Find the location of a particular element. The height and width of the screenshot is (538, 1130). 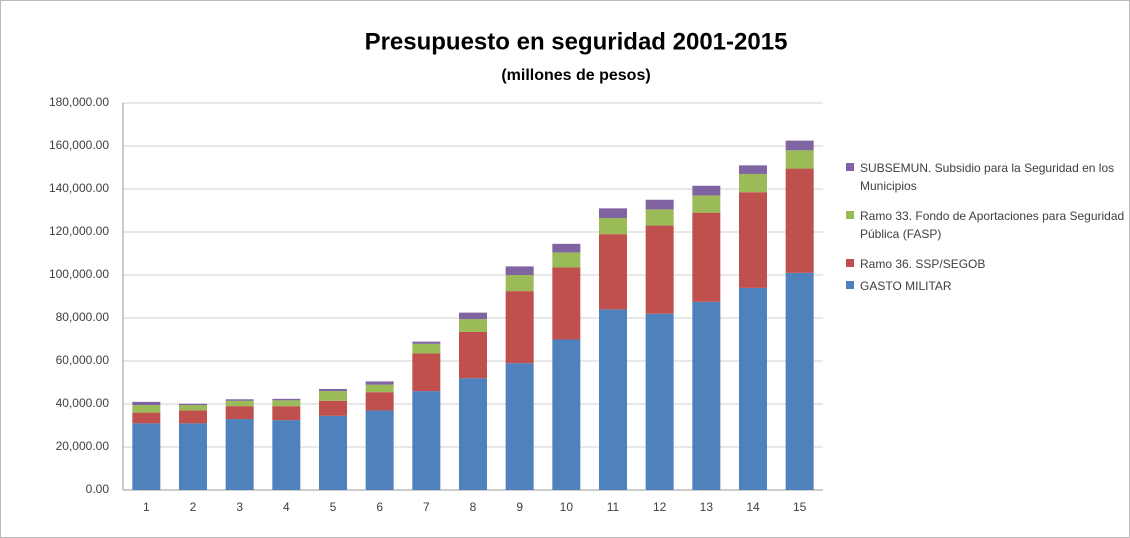

legend-item: GASTO MILITAR is located at coordinates (985, 286).